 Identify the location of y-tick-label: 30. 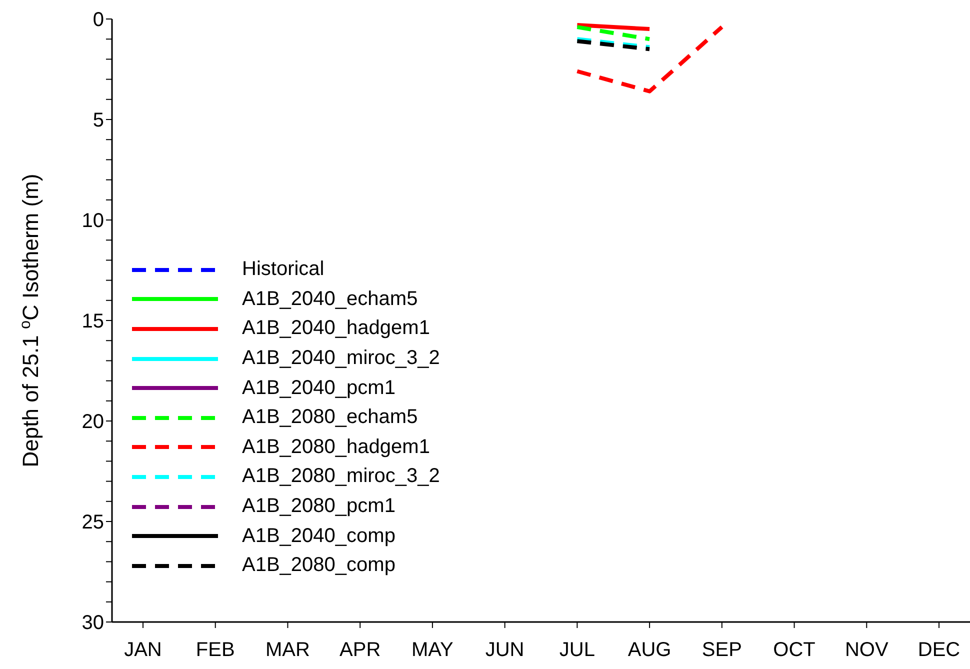
(93, 623).